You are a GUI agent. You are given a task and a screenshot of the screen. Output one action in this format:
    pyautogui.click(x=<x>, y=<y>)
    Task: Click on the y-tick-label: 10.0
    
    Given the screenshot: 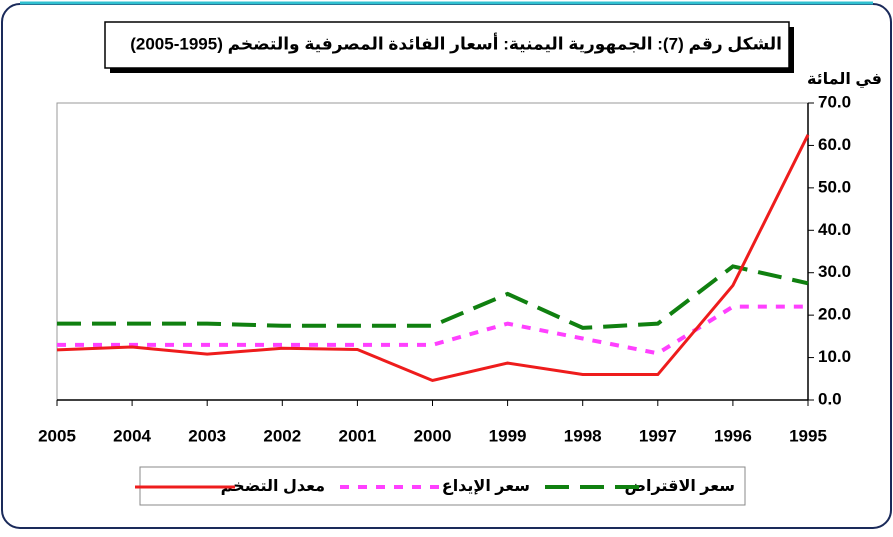 What is the action you would take?
    pyautogui.click(x=834, y=356)
    